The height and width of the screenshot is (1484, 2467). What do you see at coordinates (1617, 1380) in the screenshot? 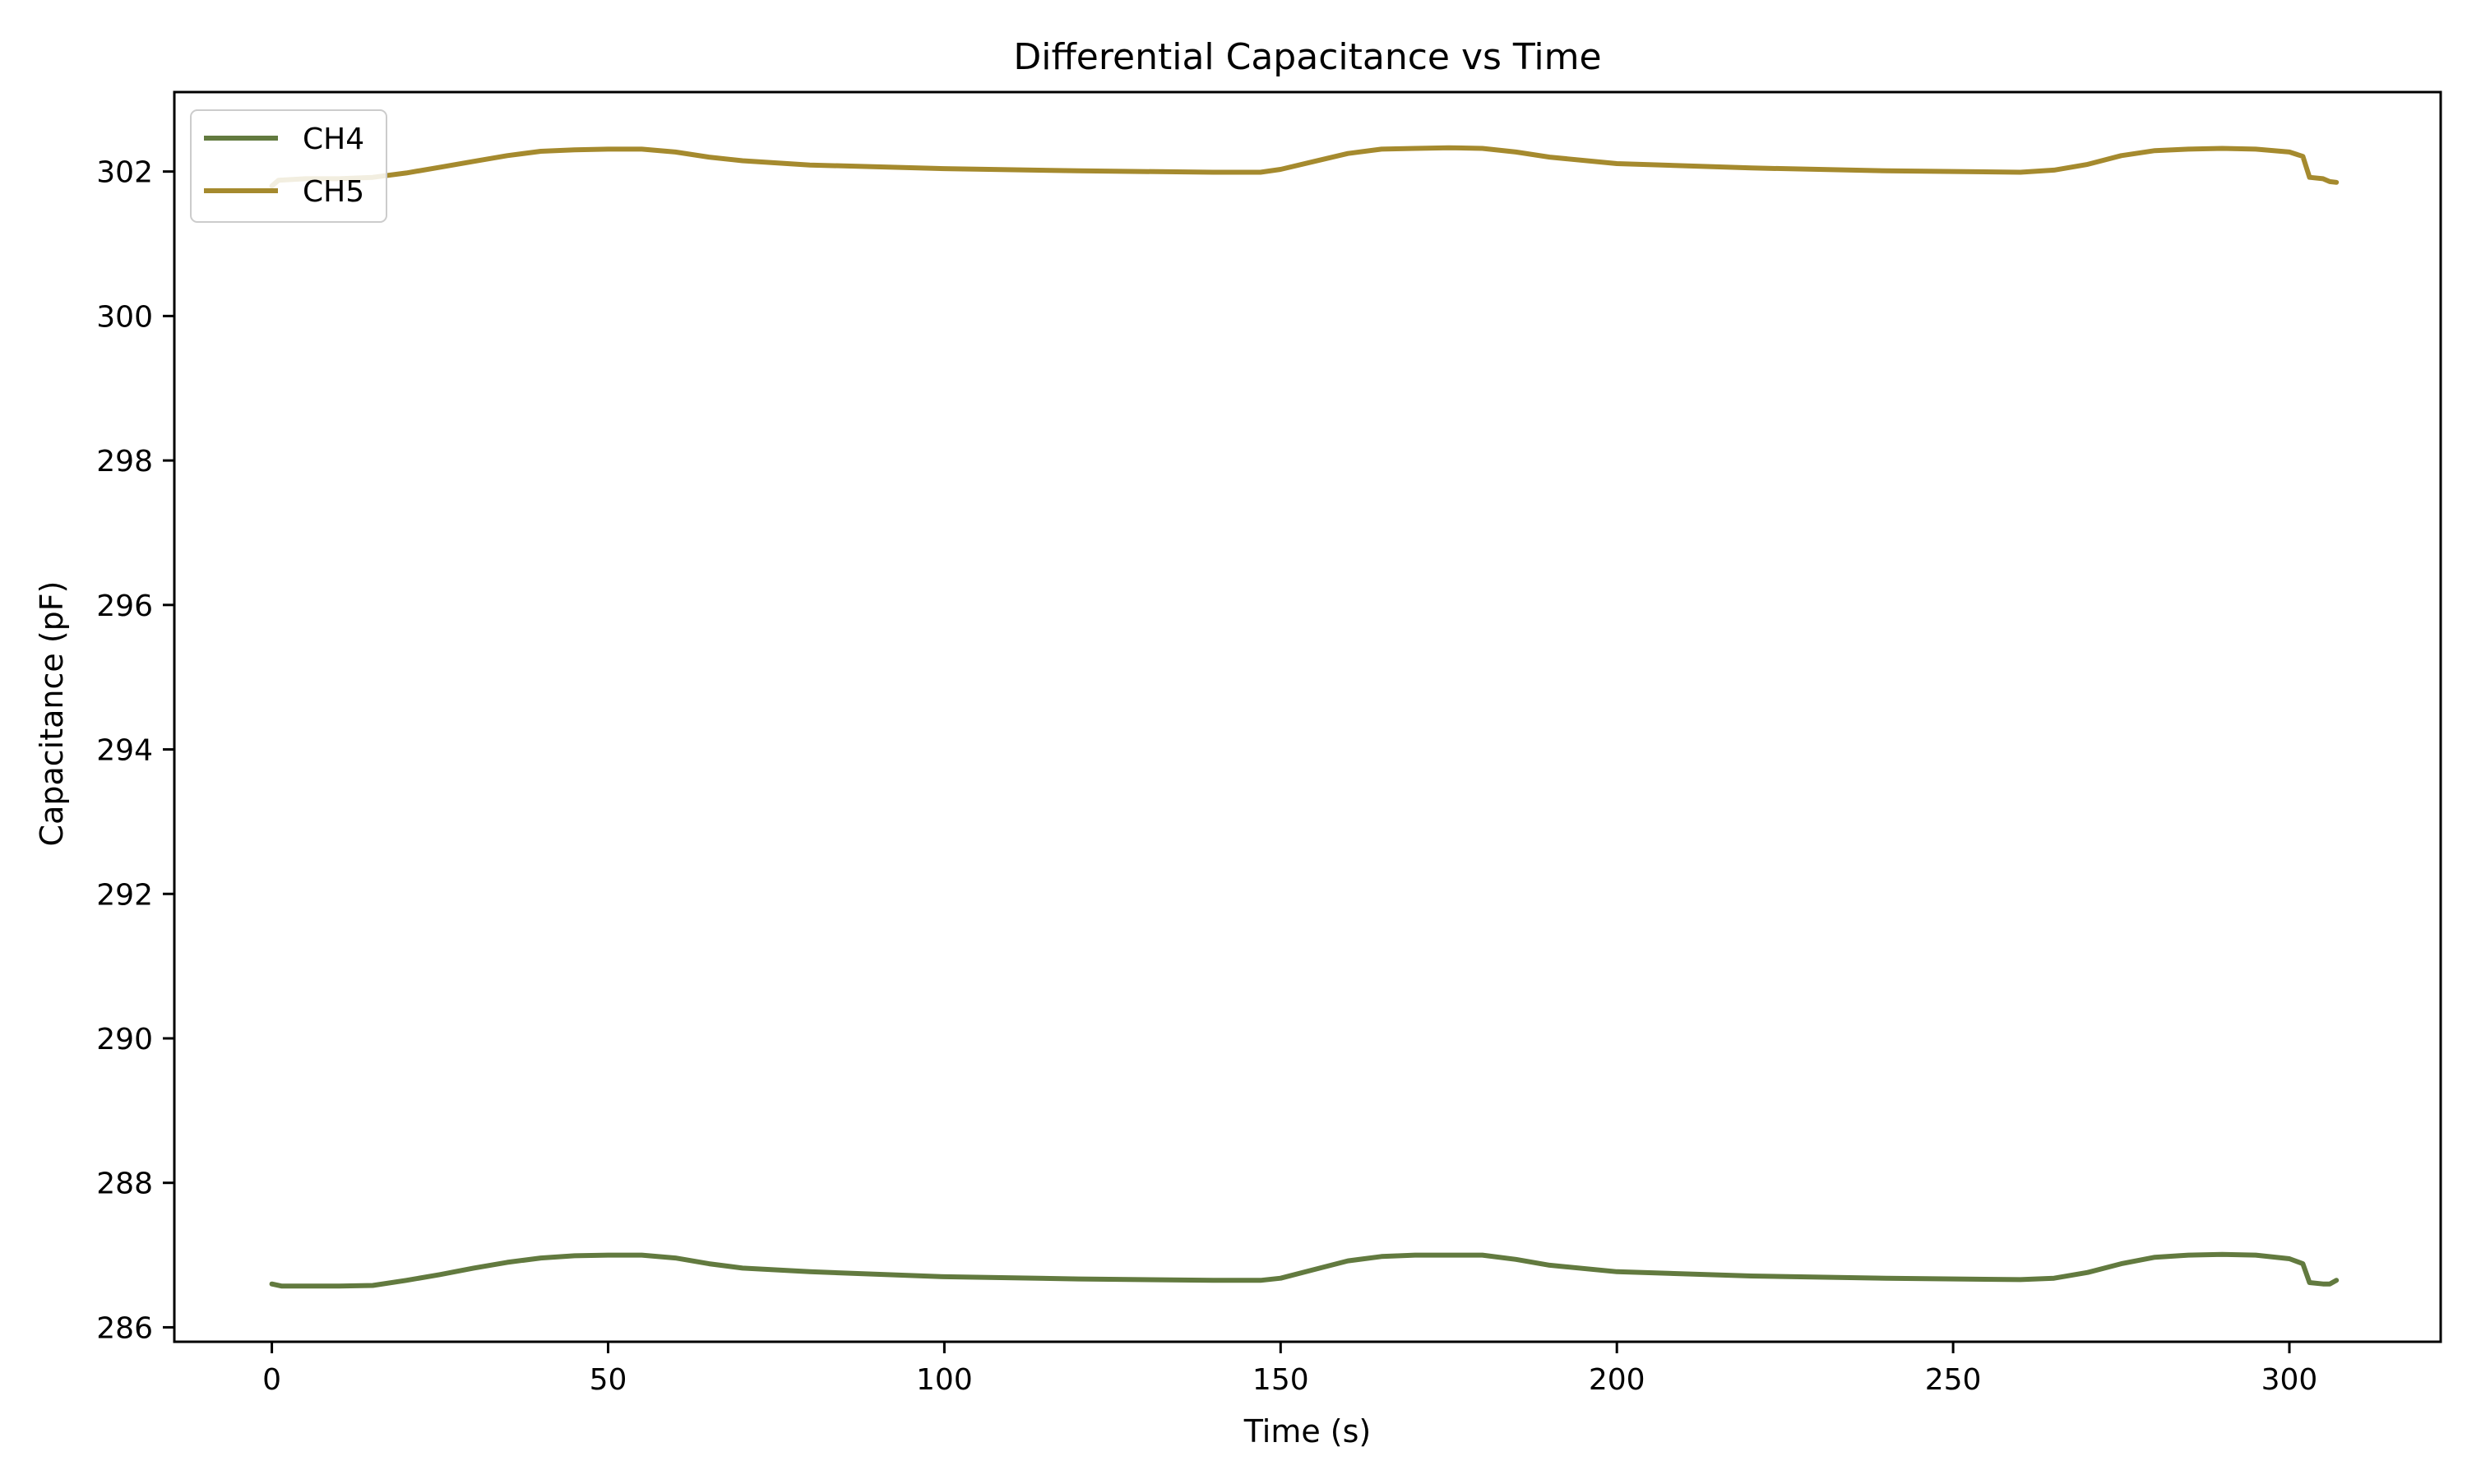
I see `x-tick-label: 200` at bounding box center [1617, 1380].